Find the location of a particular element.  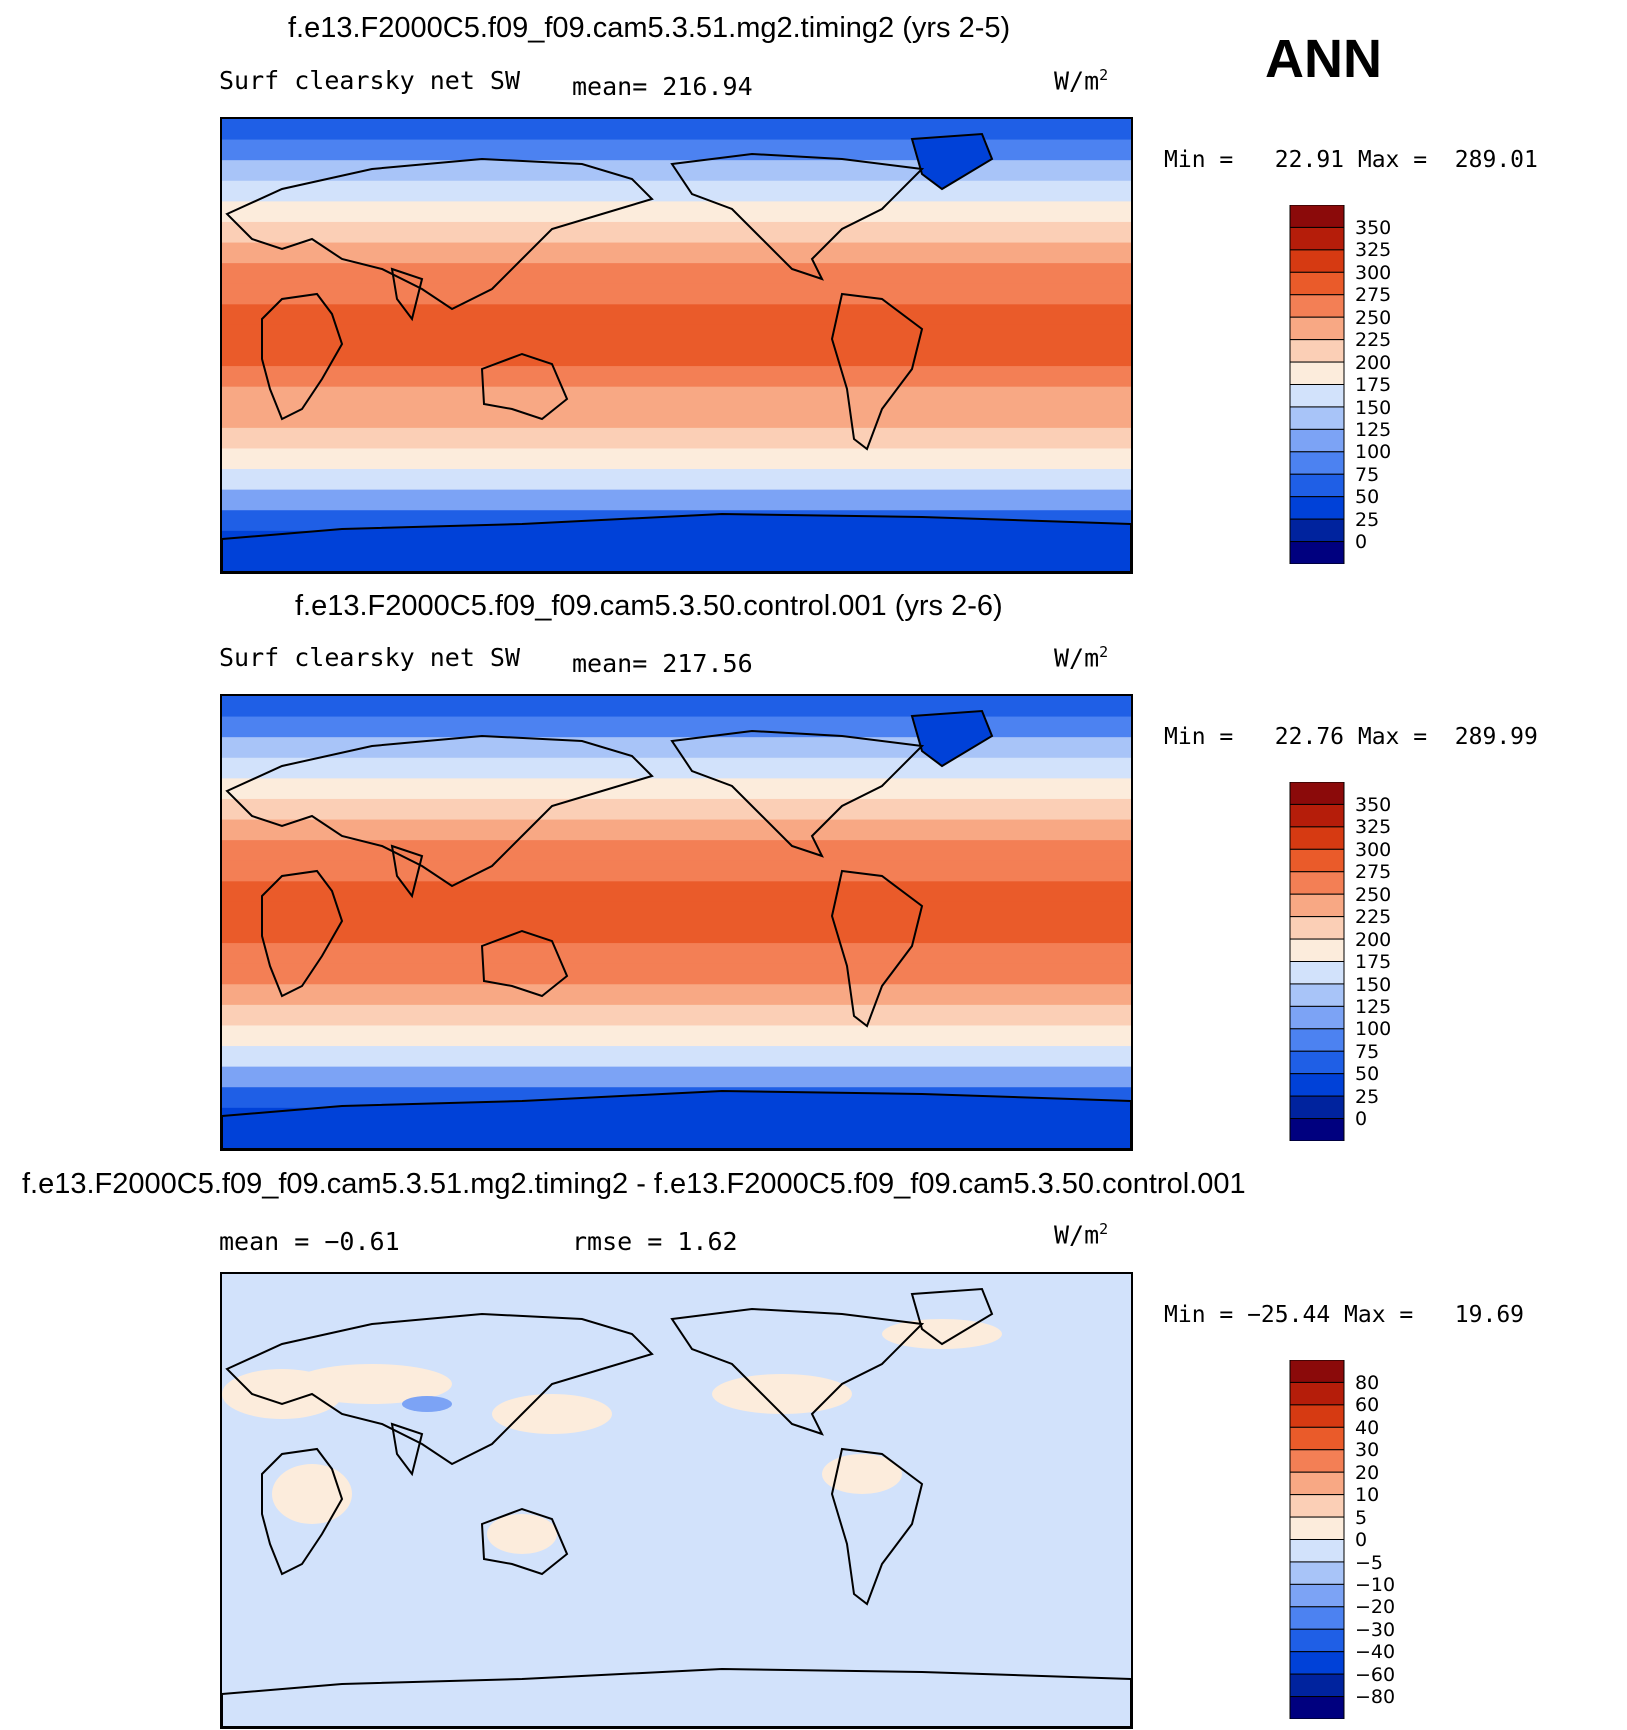

colorbar-tick-label: 325 is located at coordinates (1373, 827).